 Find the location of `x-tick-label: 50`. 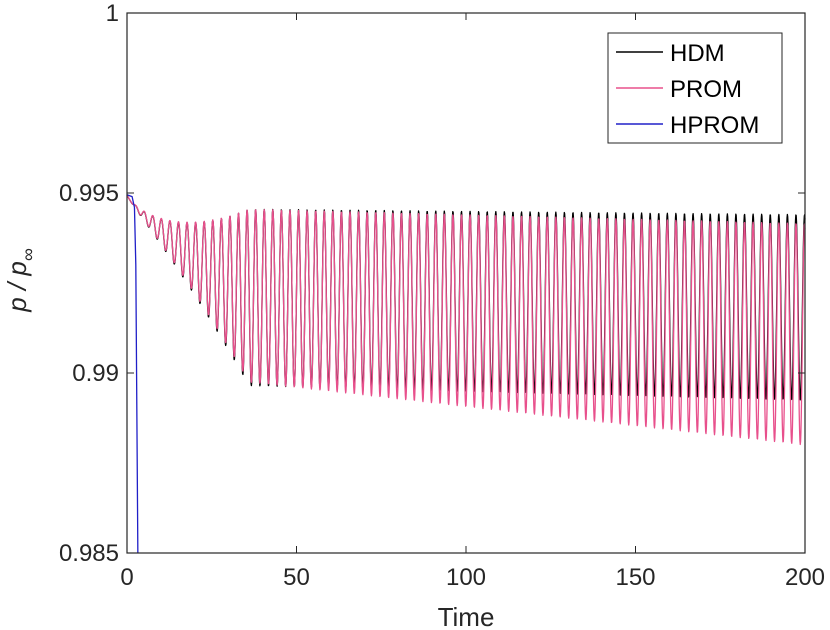

x-tick-label: 50 is located at coordinates (296, 577).